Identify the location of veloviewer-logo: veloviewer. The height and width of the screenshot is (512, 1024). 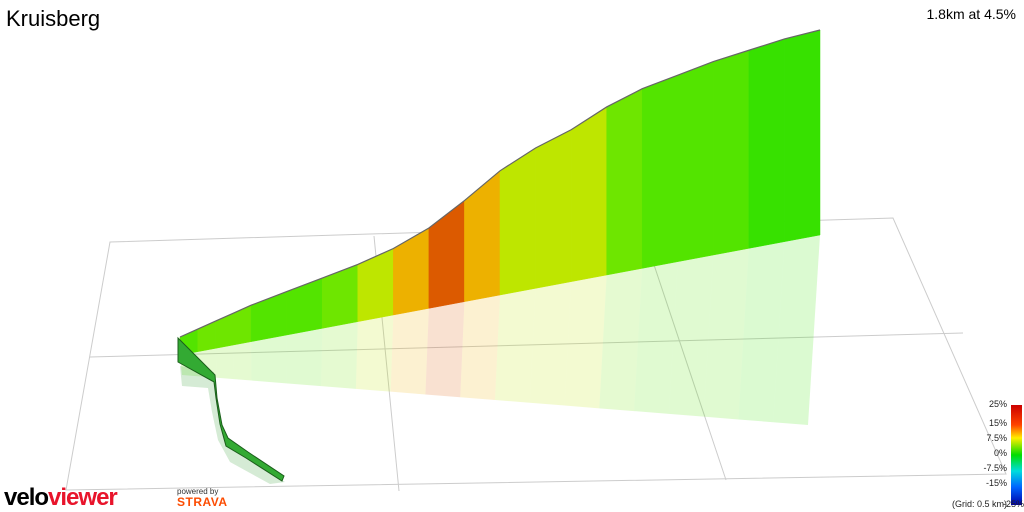
(61, 498).